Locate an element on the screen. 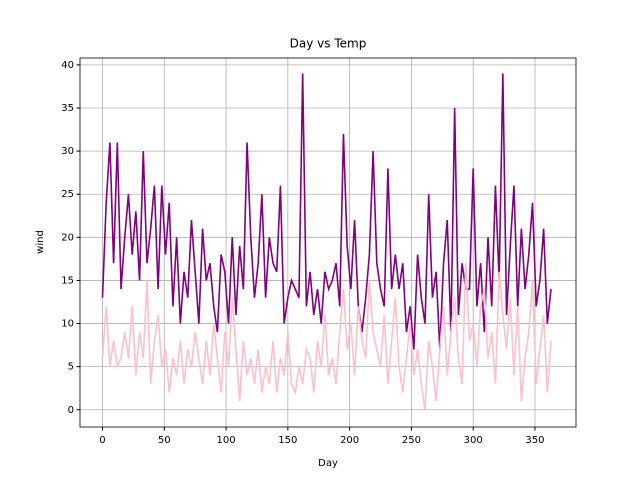 The image size is (640, 480). y-tick-label: 10 is located at coordinates (67, 324).